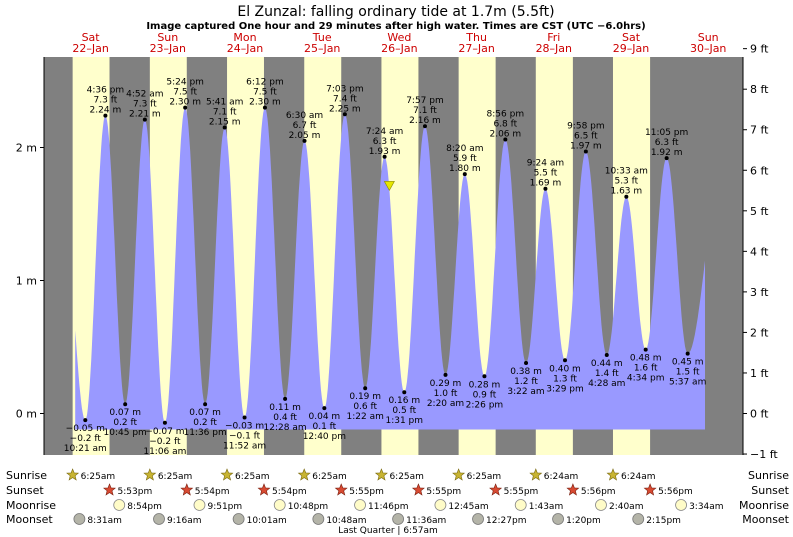  I want to click on moonrise-time: 8:54pm, so click(144, 507).